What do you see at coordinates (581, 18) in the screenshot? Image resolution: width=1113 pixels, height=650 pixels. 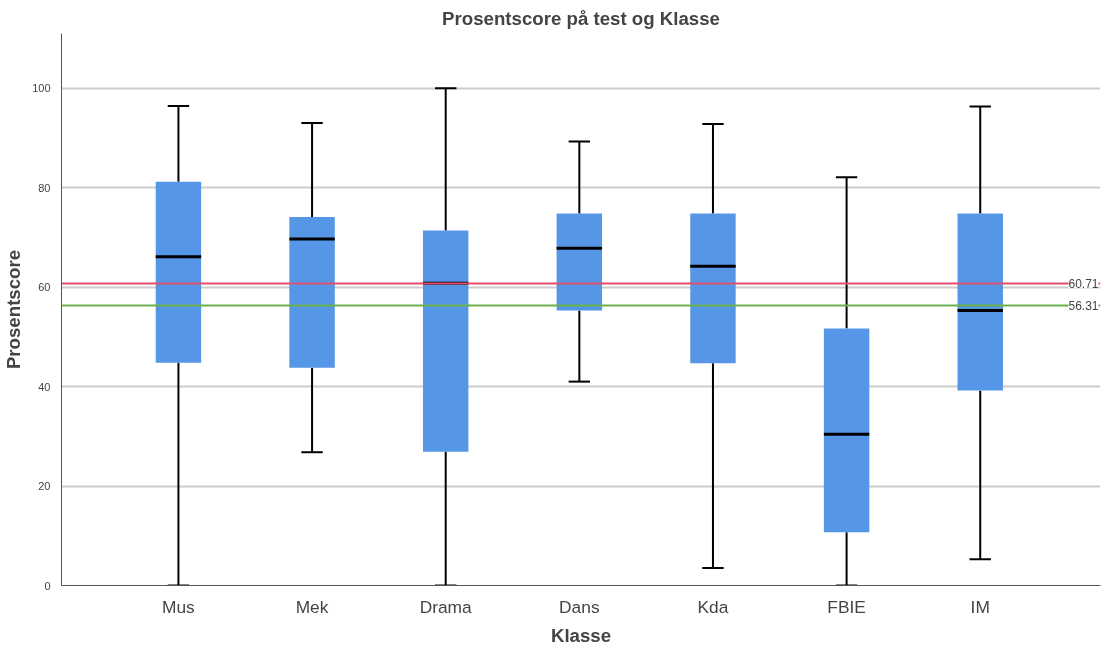 I see `chart-title: Prosentscore på test og Klasse` at bounding box center [581, 18].